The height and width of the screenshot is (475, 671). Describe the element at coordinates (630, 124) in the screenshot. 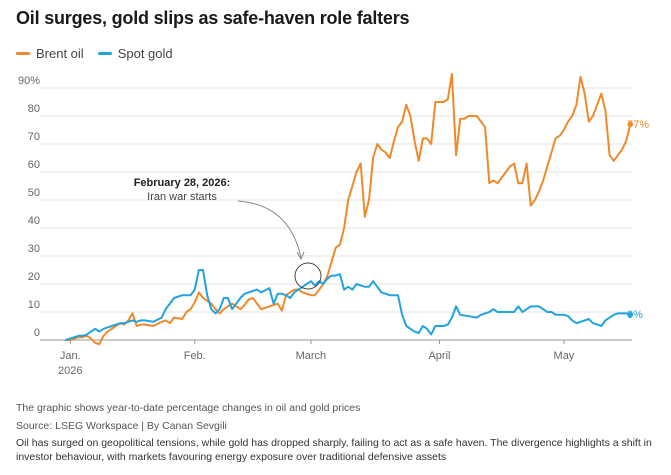

I see `series-end-dot-brent-oil` at that location.